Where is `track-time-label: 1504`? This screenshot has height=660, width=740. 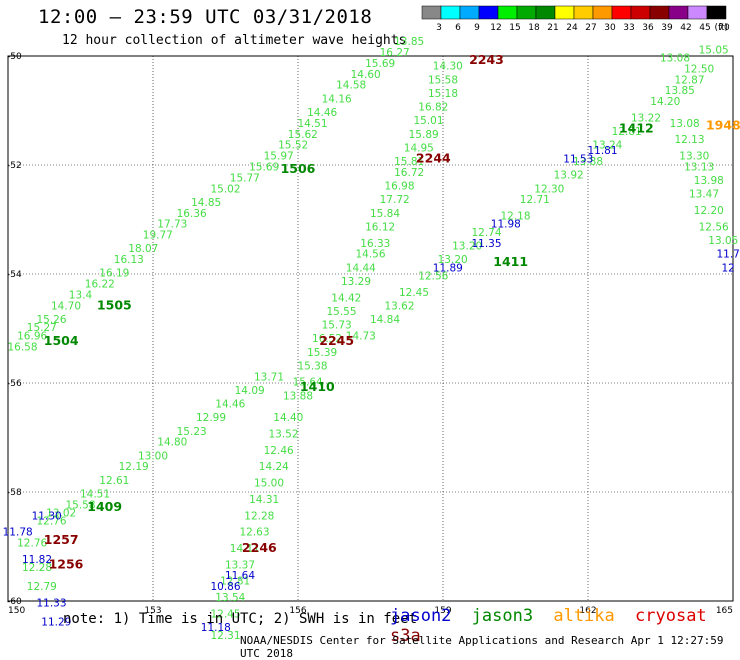 track-time-label: 1504 is located at coordinates (61, 340).